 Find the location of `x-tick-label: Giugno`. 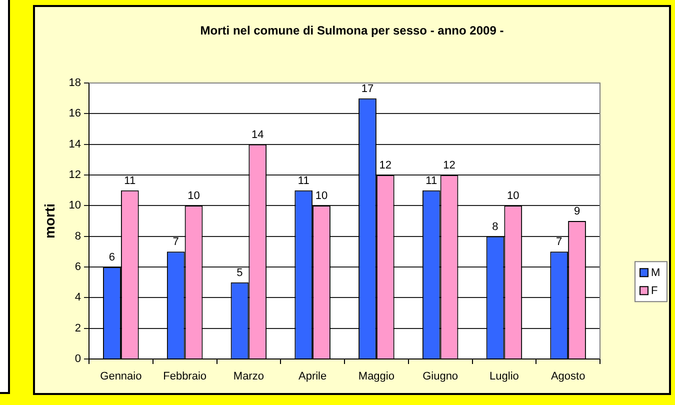

x-tick-label: Giugno is located at coordinates (440, 376).